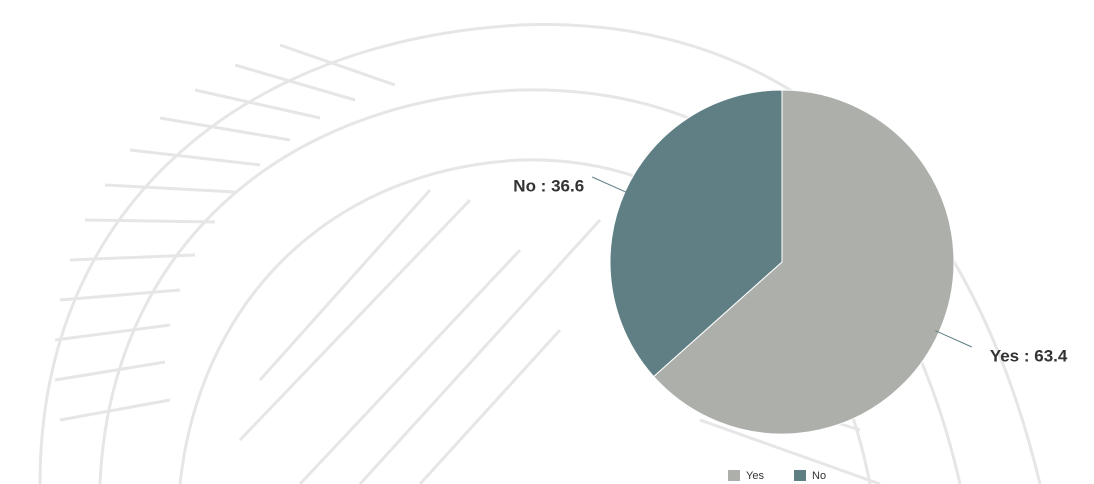 Image resolution: width=1094 pixels, height=484 pixels. I want to click on data-label: No : 36.6, so click(548, 185).